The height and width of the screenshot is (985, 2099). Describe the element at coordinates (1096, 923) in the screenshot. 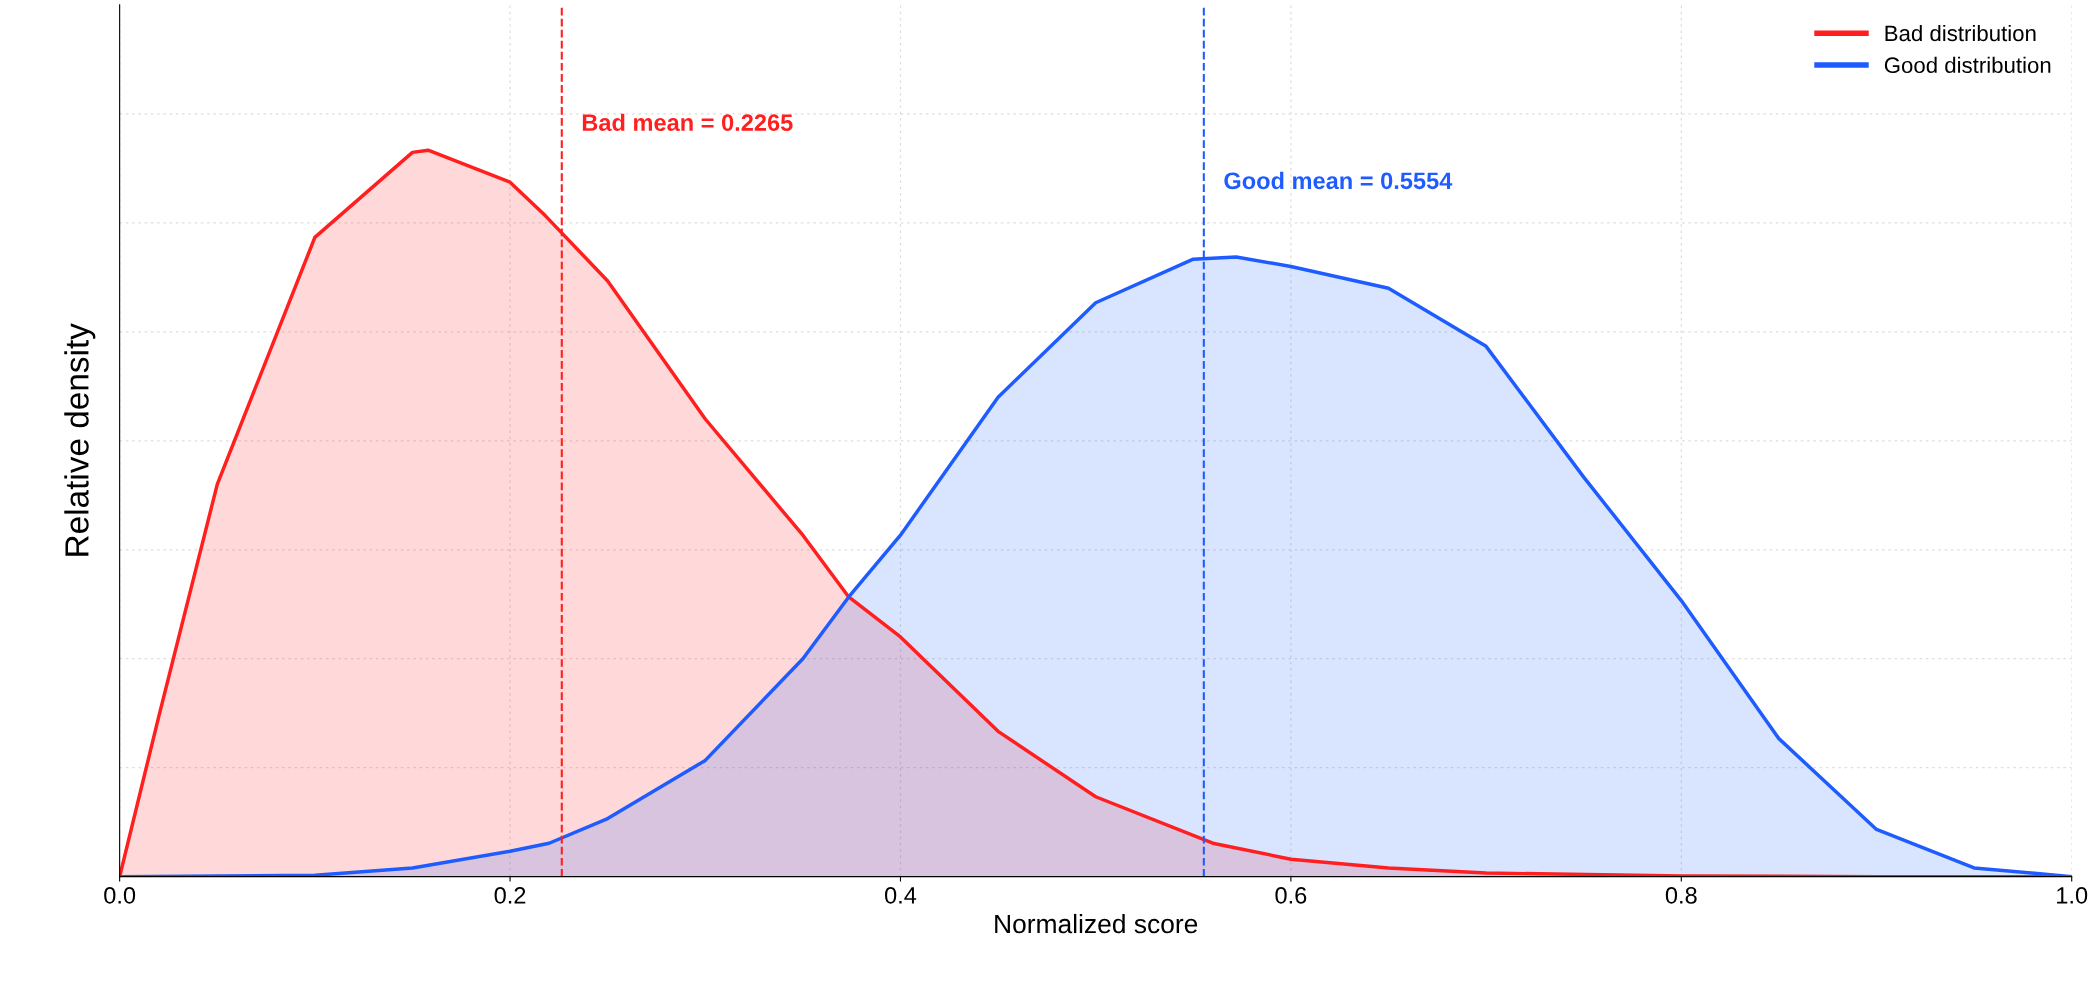

I see `x-axis-title: Normalized score` at that location.